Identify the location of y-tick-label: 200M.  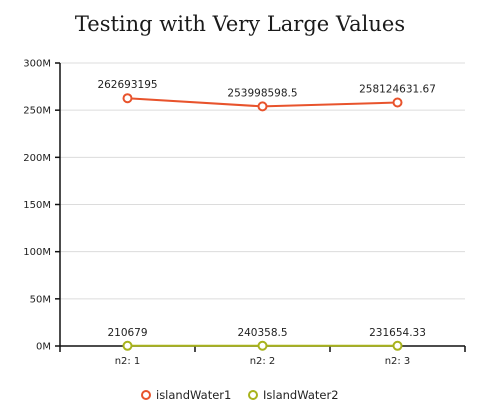
(37, 158).